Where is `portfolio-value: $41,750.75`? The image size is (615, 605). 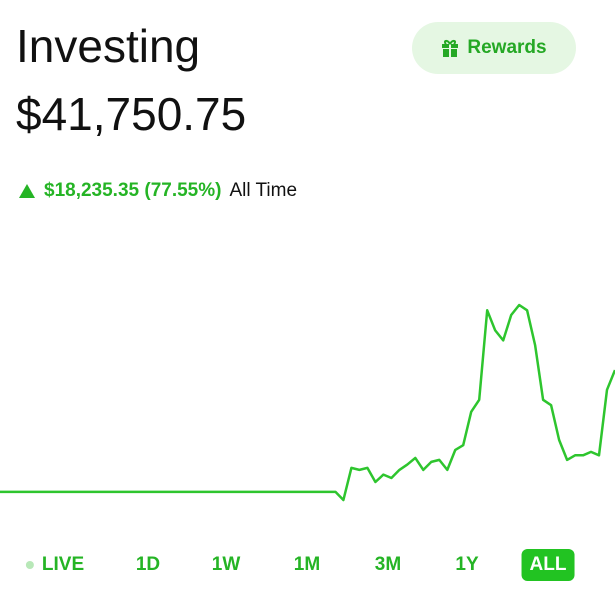 portfolio-value: $41,750.75 is located at coordinates (131, 114).